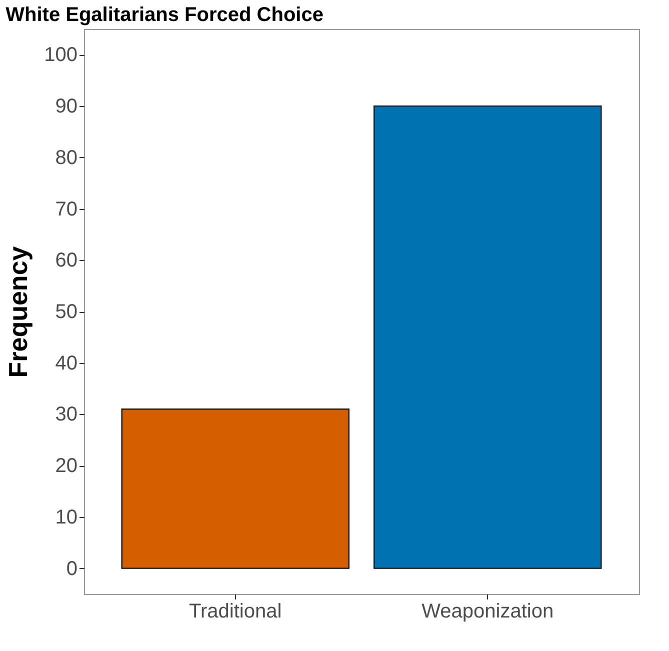  Describe the element at coordinates (66, 107) in the screenshot. I see `y-tick-label: 90` at that location.